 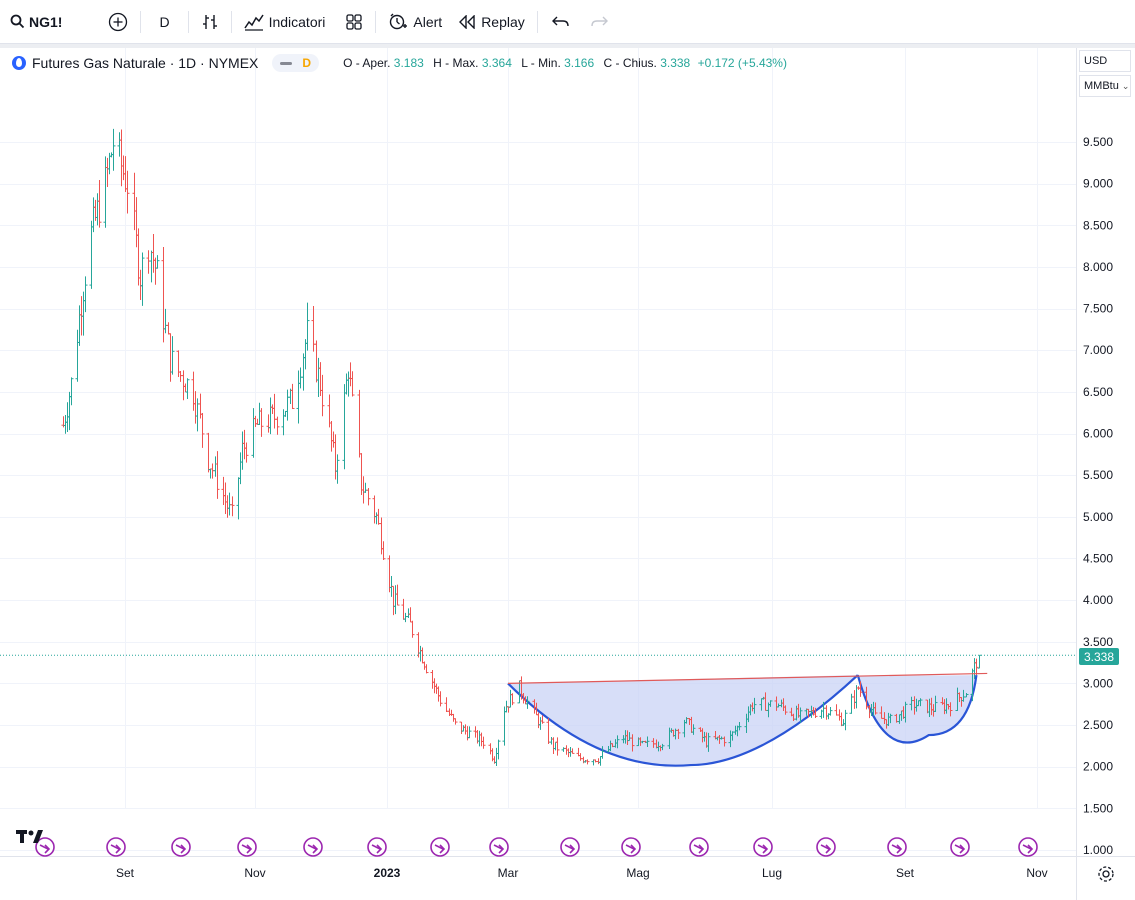 I want to click on settings-gear-icon, so click(x=1106, y=874).